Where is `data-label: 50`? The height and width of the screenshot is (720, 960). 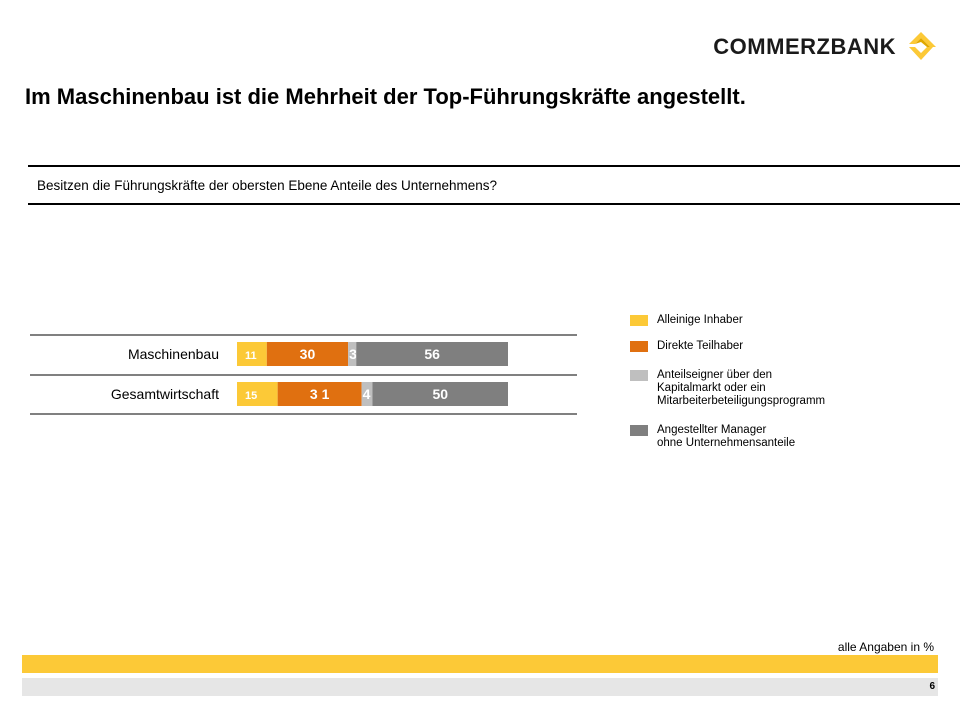 data-label: 50 is located at coordinates (440, 394).